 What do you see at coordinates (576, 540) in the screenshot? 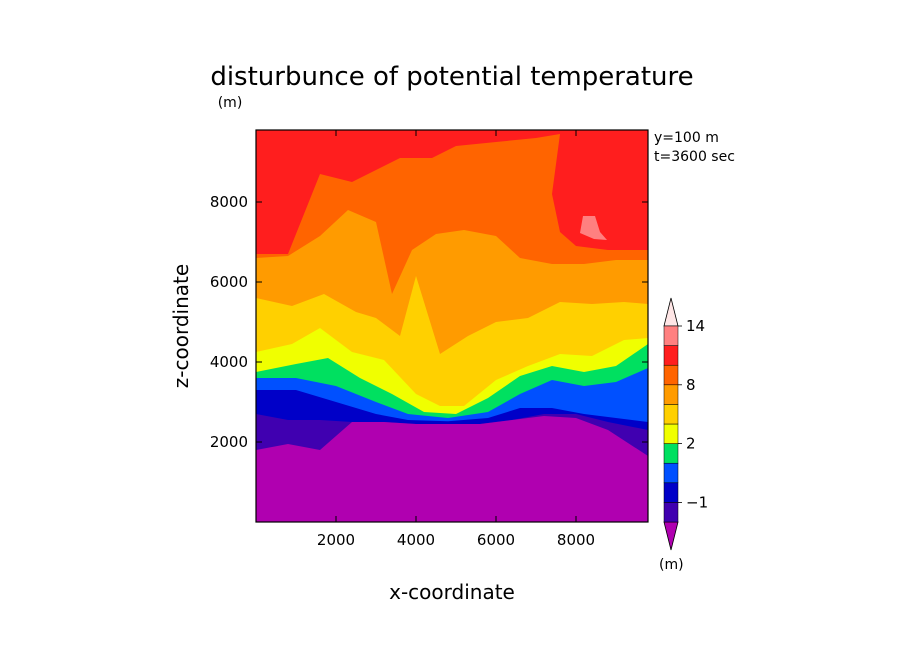
I see `x-tick-label-3: 8000` at bounding box center [576, 540].